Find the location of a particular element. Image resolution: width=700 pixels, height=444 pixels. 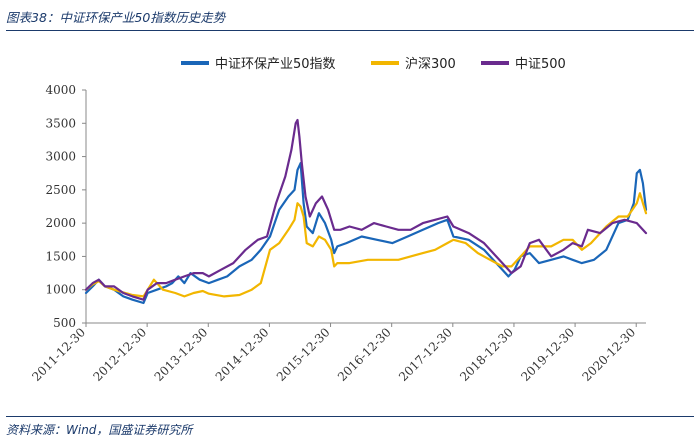

legend-label-2: 沪深300 is located at coordinates (430, 64).